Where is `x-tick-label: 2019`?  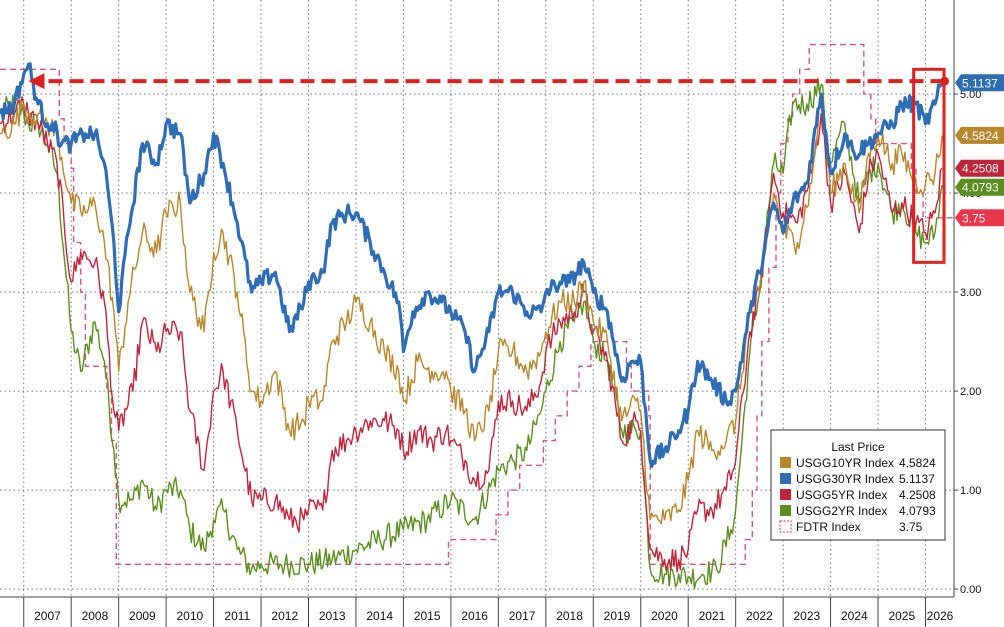 x-tick-label: 2019 is located at coordinates (617, 616).